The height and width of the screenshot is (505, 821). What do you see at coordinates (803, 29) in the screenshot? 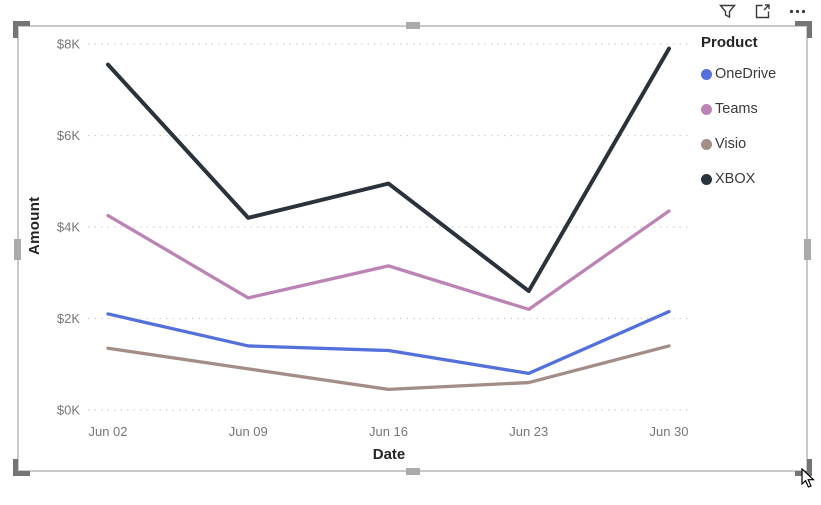
I see `resize-handle-top-right` at bounding box center [803, 29].